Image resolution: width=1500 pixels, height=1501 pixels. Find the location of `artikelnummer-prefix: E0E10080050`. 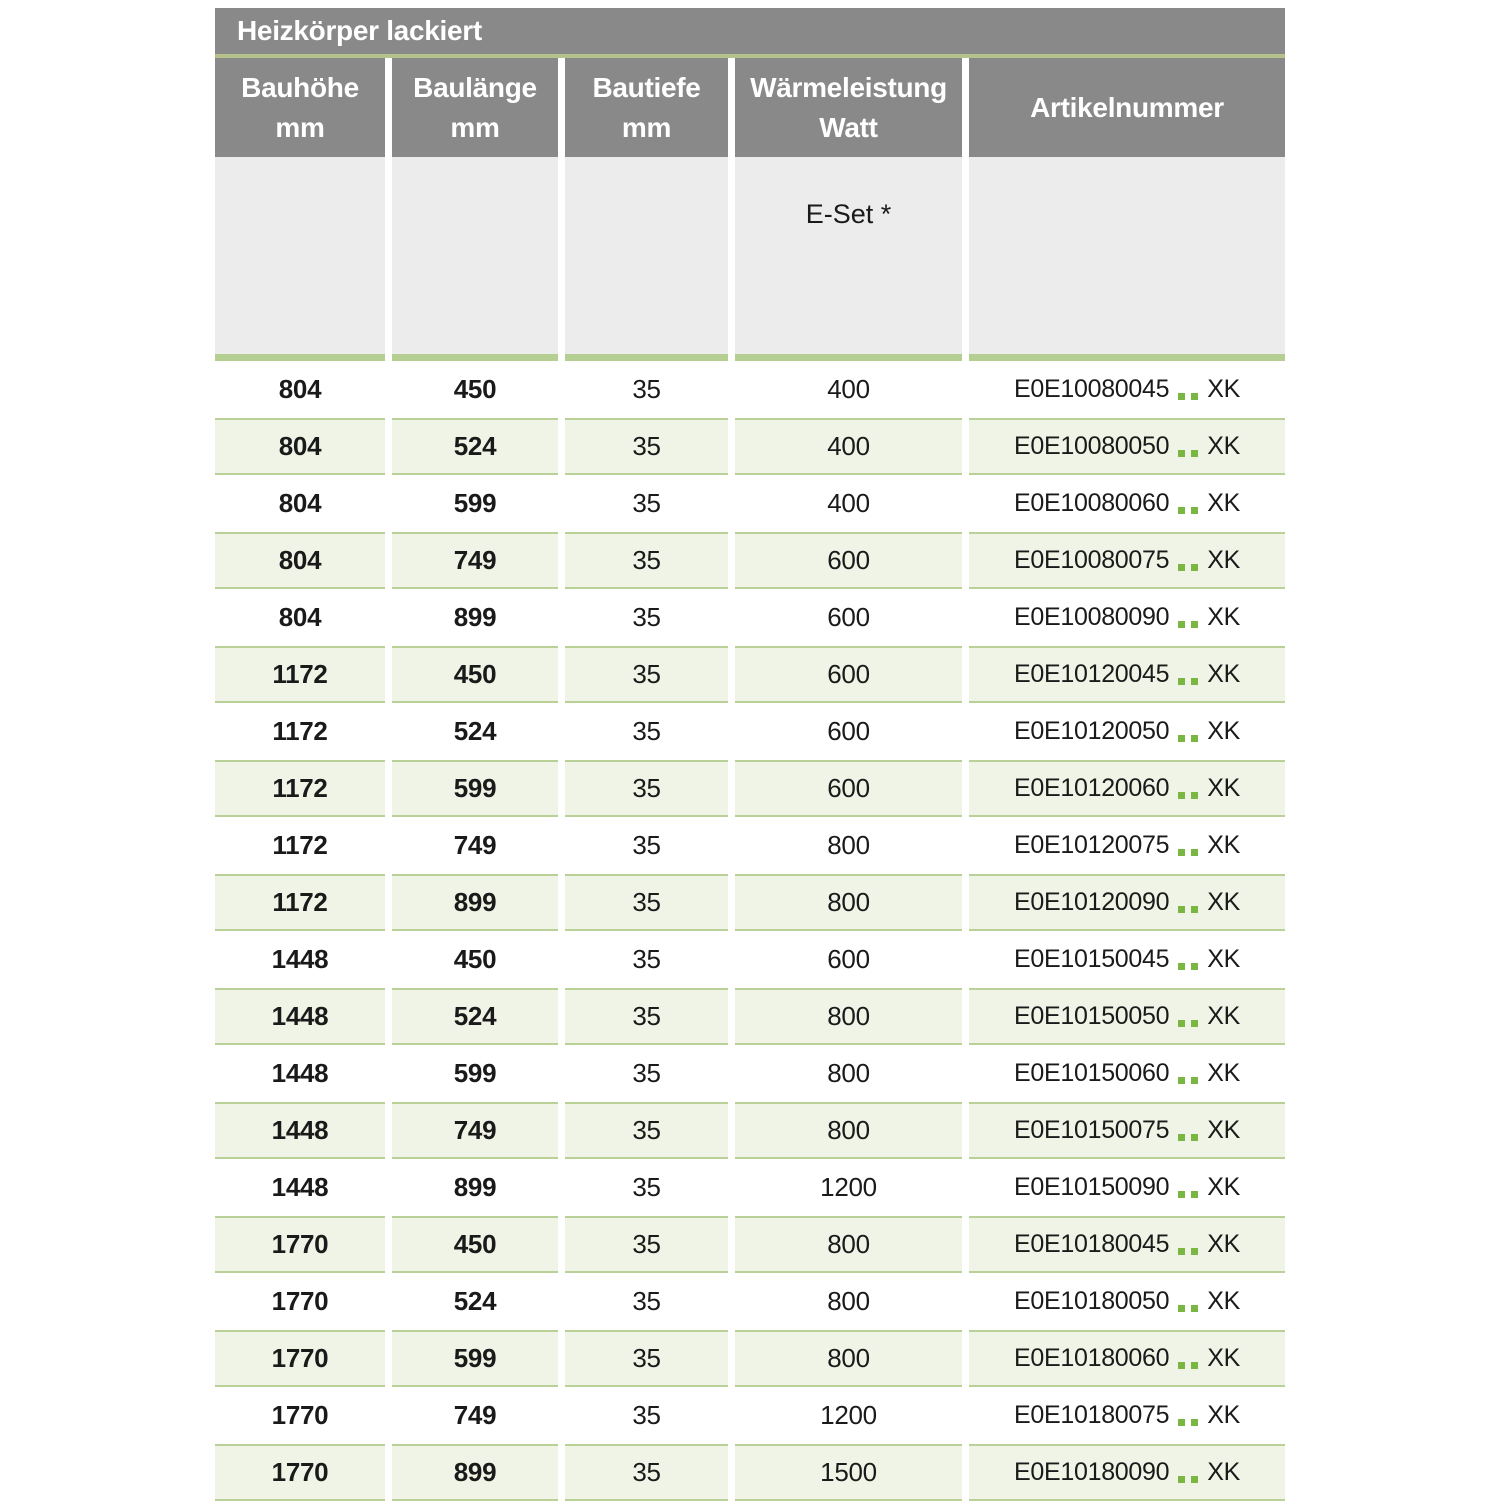

artikelnummer-prefix: E0E10080050 is located at coordinates (1092, 446).